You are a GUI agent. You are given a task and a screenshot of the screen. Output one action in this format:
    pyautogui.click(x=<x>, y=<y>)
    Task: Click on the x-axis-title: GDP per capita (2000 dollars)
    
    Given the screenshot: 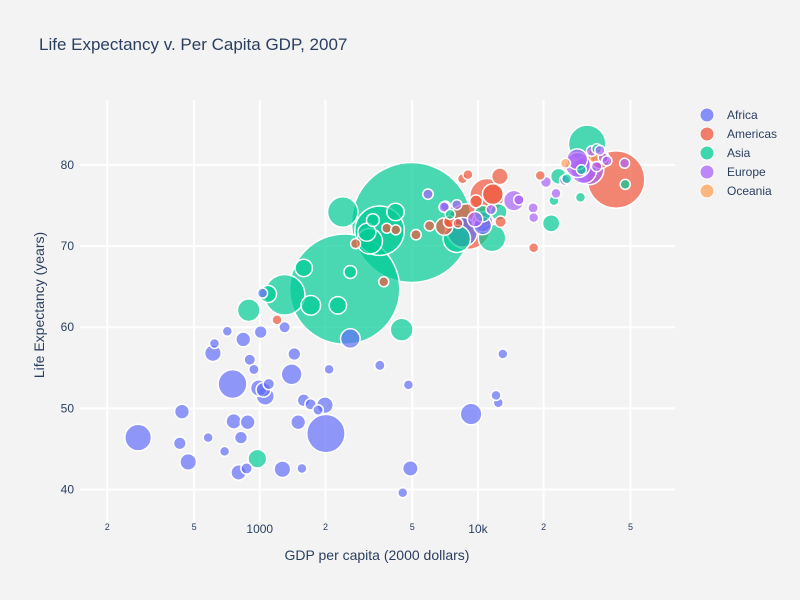 What is the action you would take?
    pyautogui.click(x=377, y=555)
    